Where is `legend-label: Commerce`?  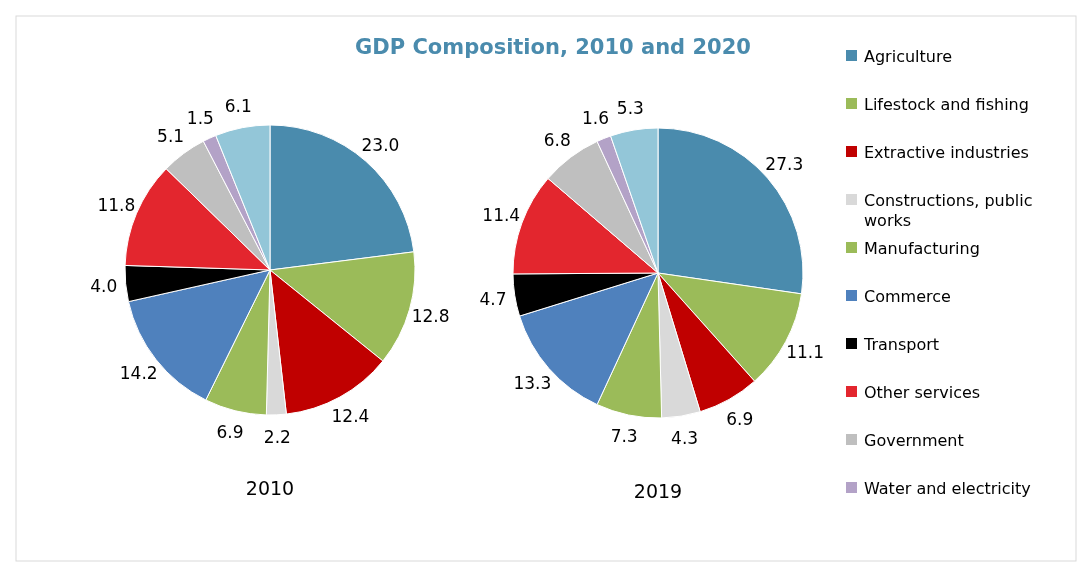
legend-label: Commerce is located at coordinates (907, 296).